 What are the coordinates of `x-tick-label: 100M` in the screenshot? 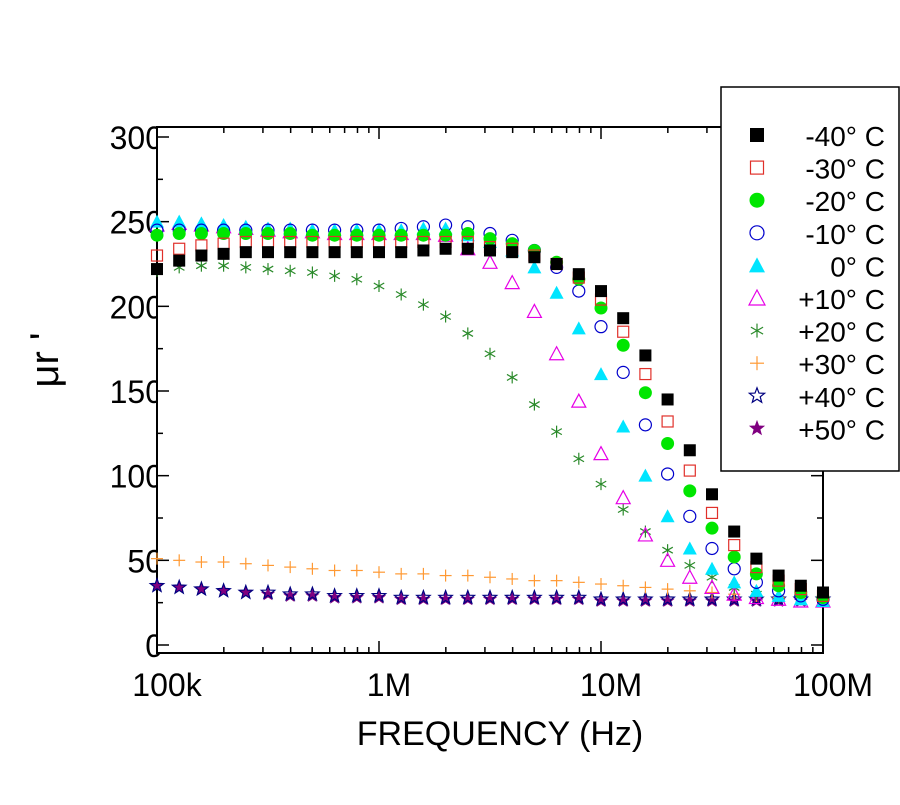 It's located at (833, 685).